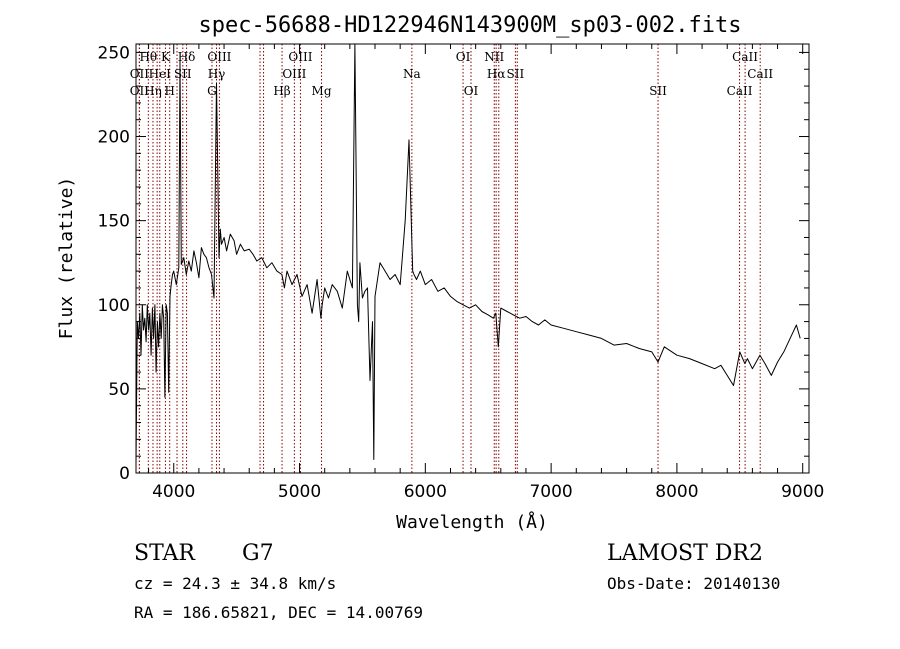  Describe the element at coordinates (169, 91) in the screenshot. I see `spectral-line-label-19: H` at that location.